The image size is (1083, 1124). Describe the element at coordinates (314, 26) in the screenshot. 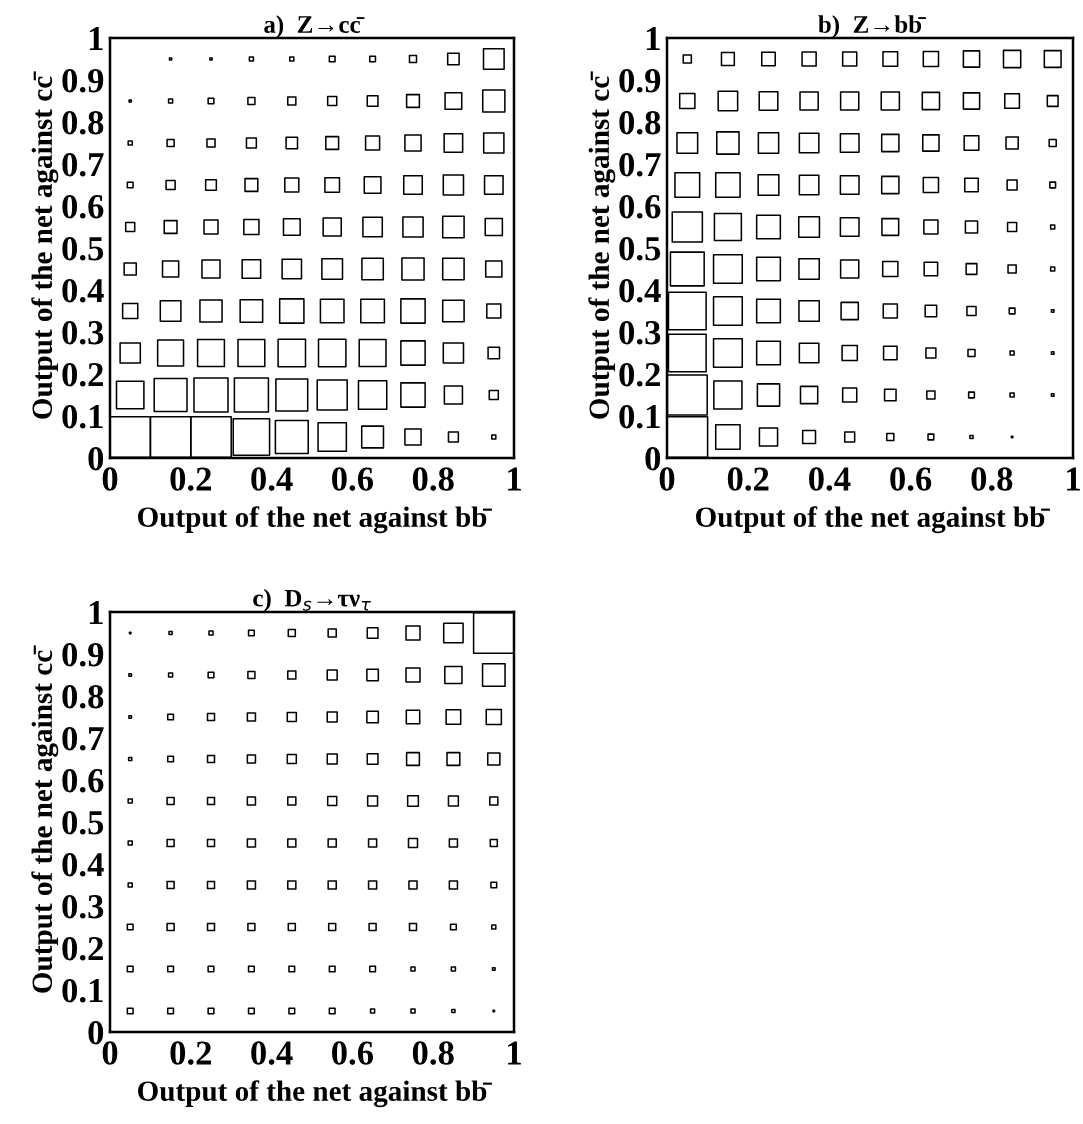

I see `chart-title: a) Z→cc̄` at that location.